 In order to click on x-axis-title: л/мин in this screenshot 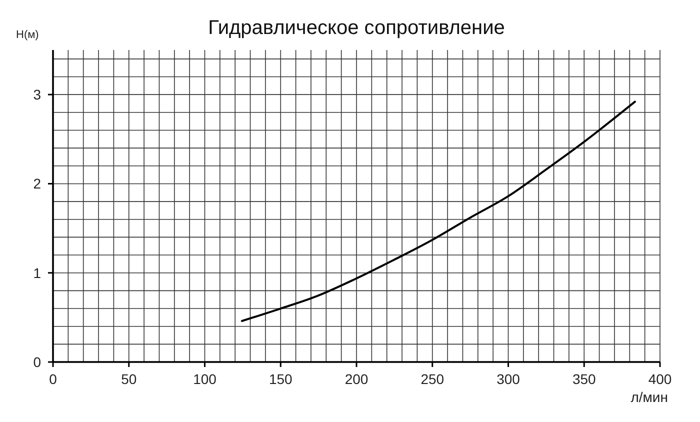, I will do `click(649, 397)`.